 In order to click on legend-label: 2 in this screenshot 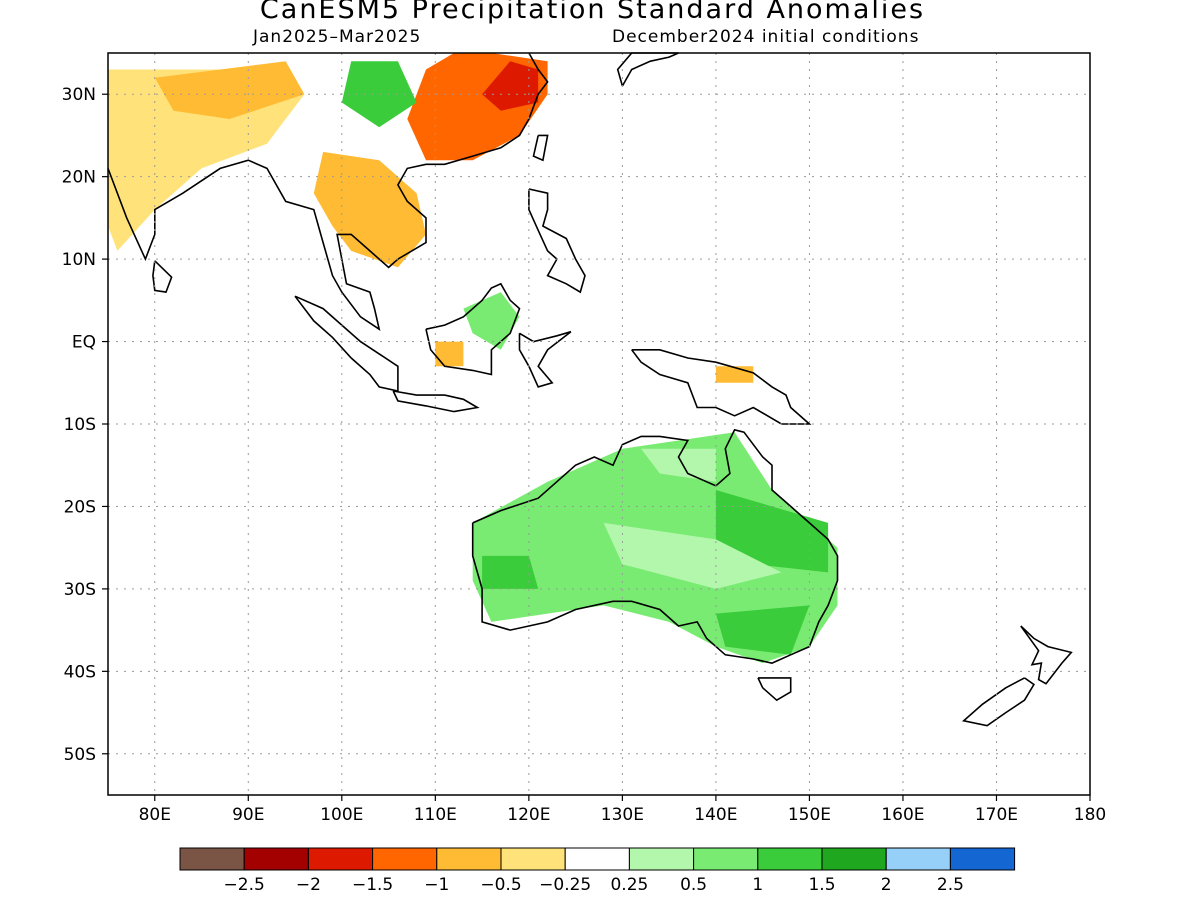, I will do `click(886, 885)`.